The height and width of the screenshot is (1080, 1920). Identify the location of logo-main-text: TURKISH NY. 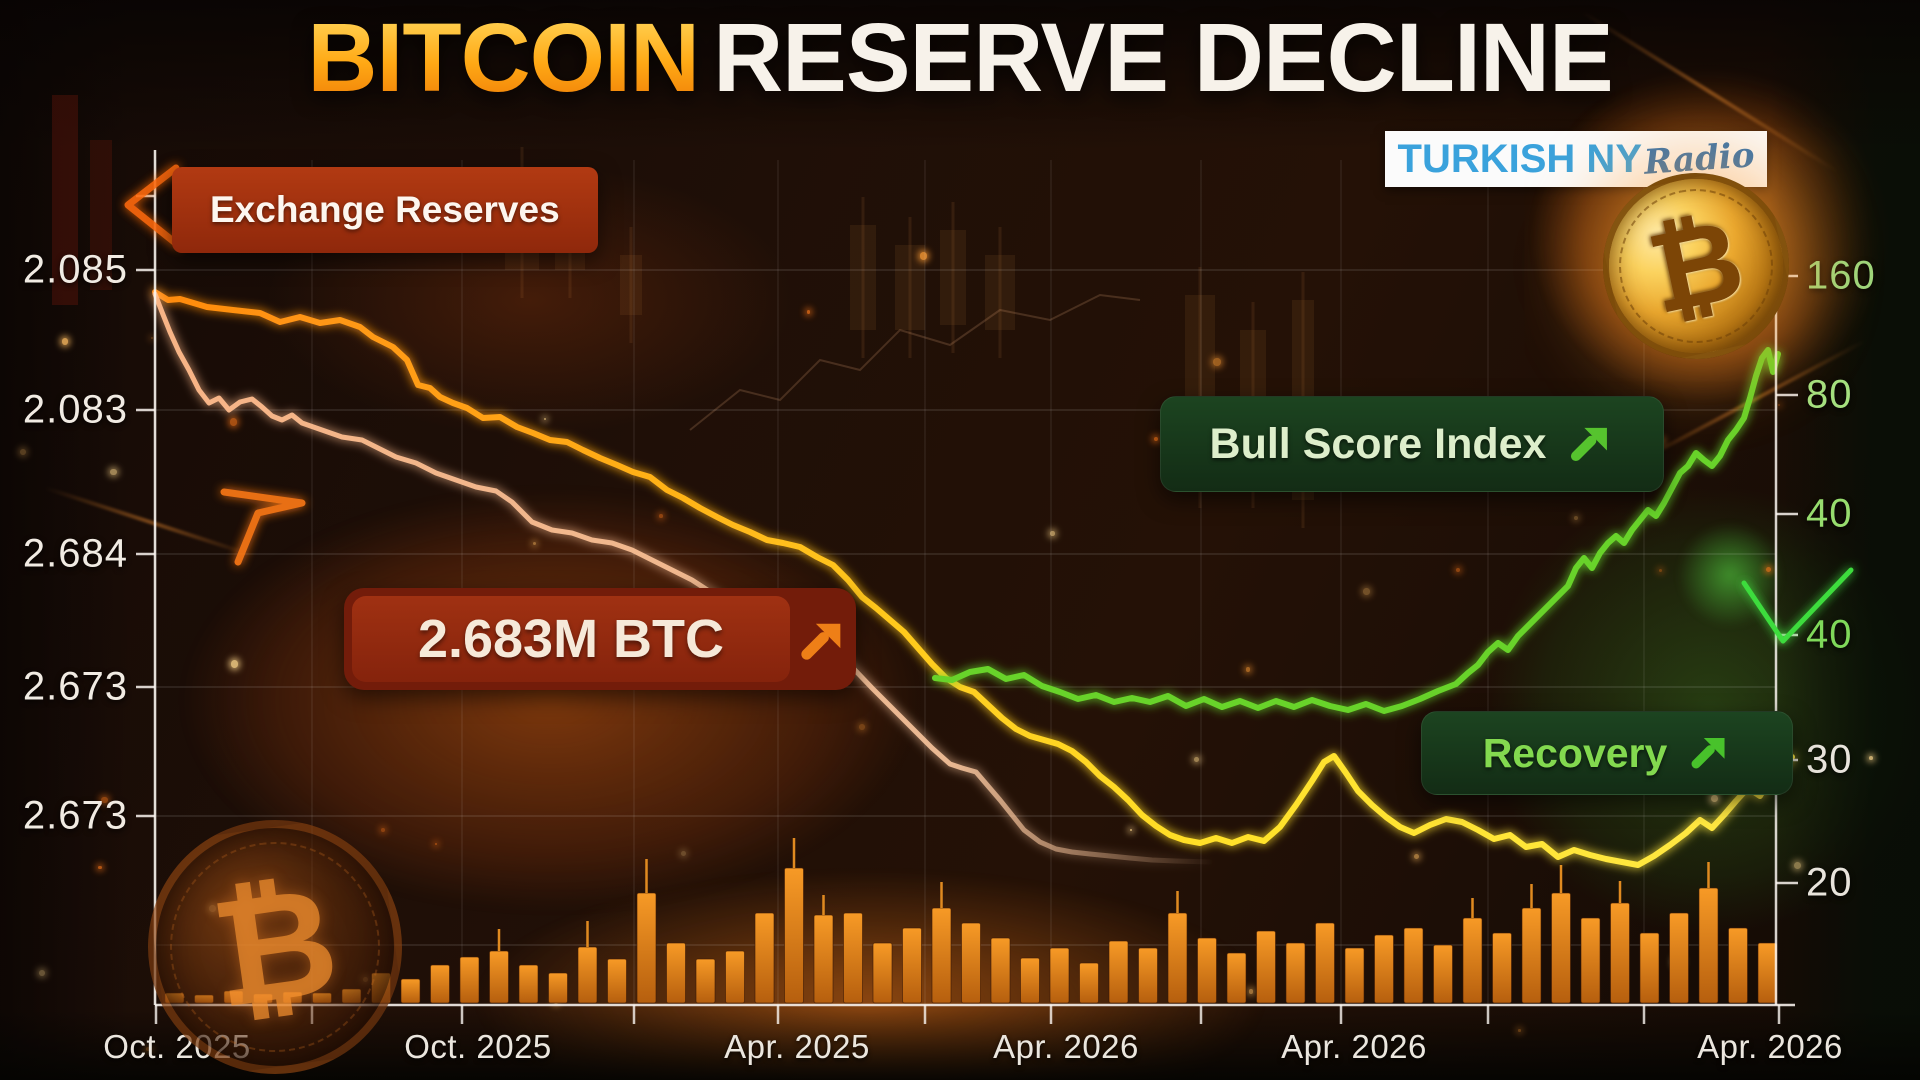
(1519, 158).